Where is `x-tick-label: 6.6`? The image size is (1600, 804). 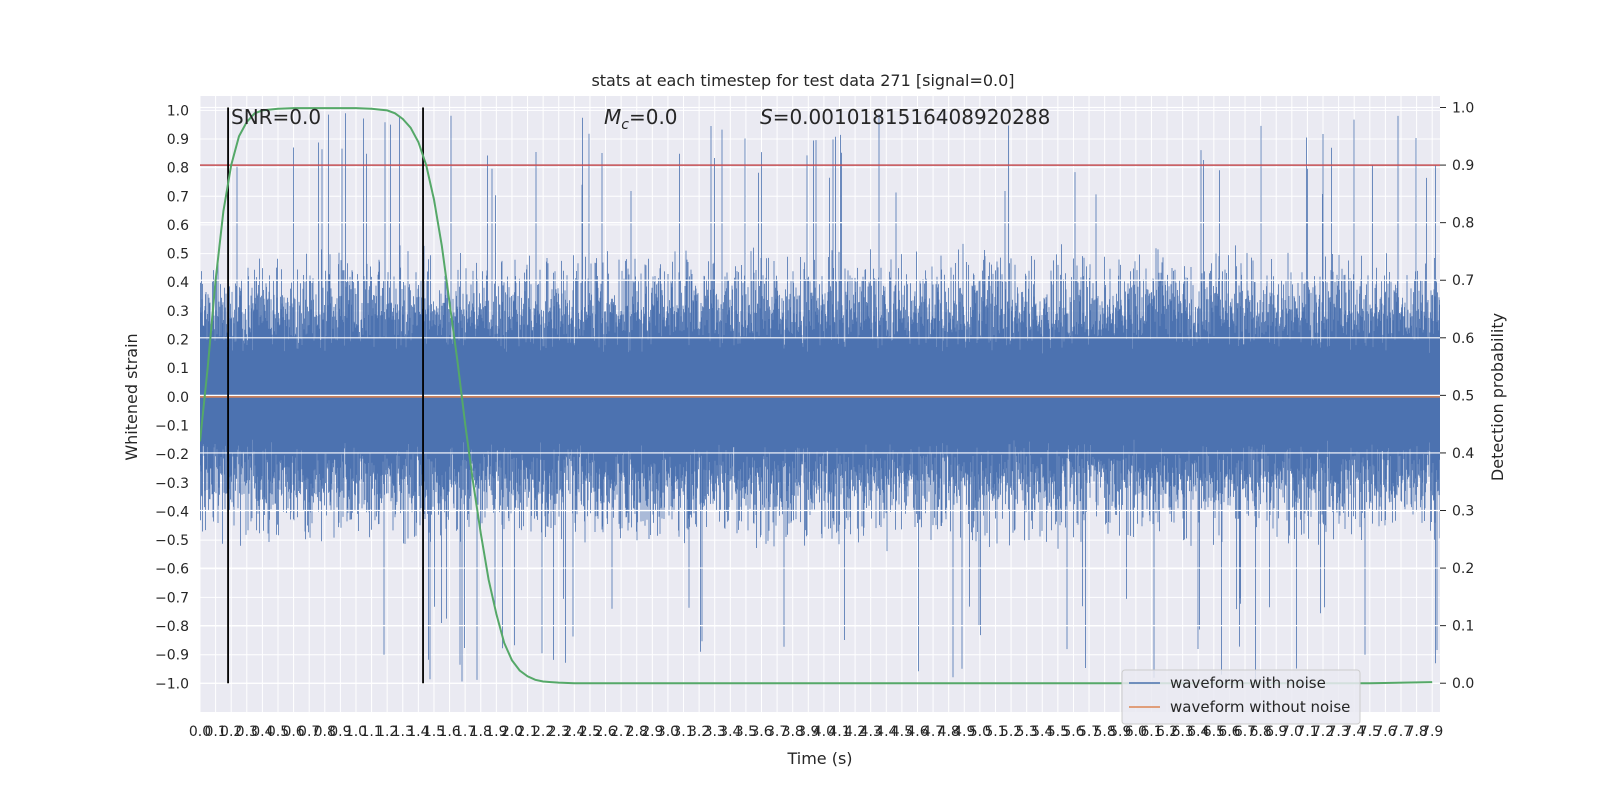 x-tick-label: 6.6 is located at coordinates (1229, 732).